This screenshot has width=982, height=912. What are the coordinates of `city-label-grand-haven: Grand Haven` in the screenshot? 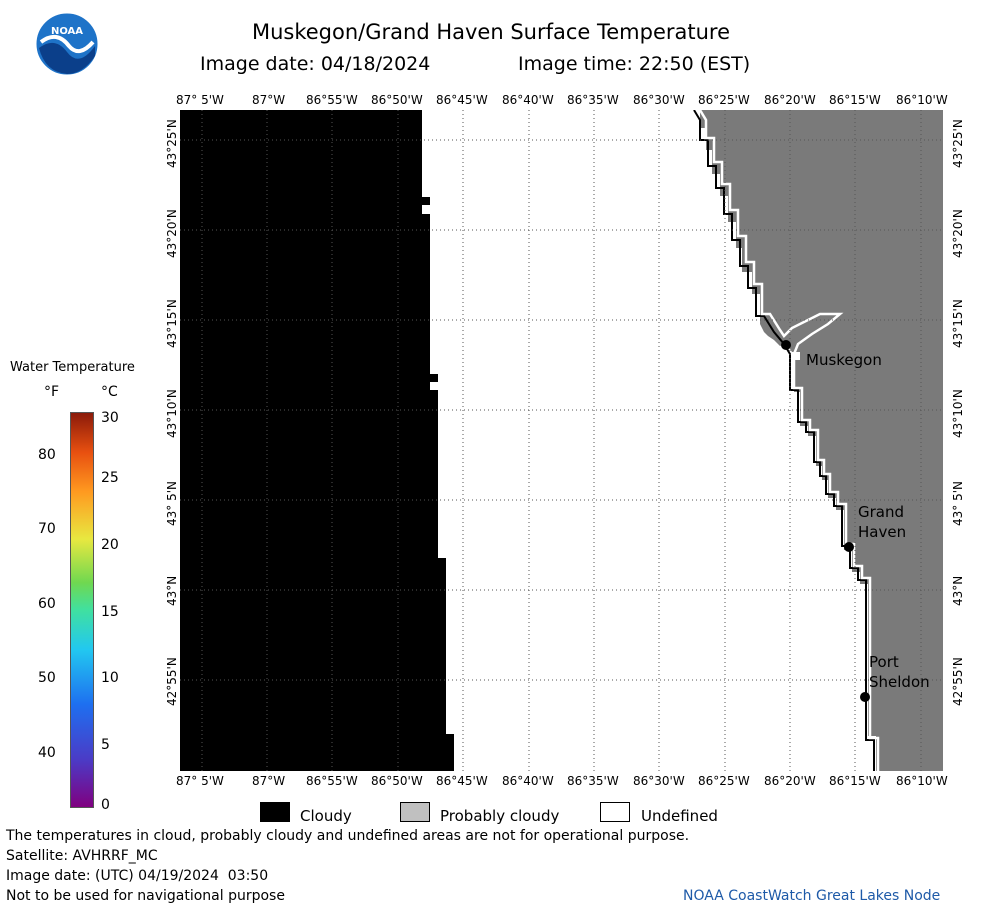 It's located at (882, 522).